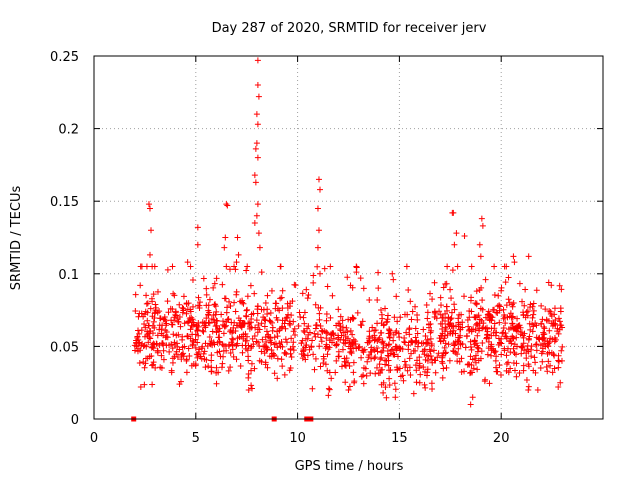 The image size is (640, 480). Describe the element at coordinates (196, 438) in the screenshot. I see `x-tick-label: 5` at that location.